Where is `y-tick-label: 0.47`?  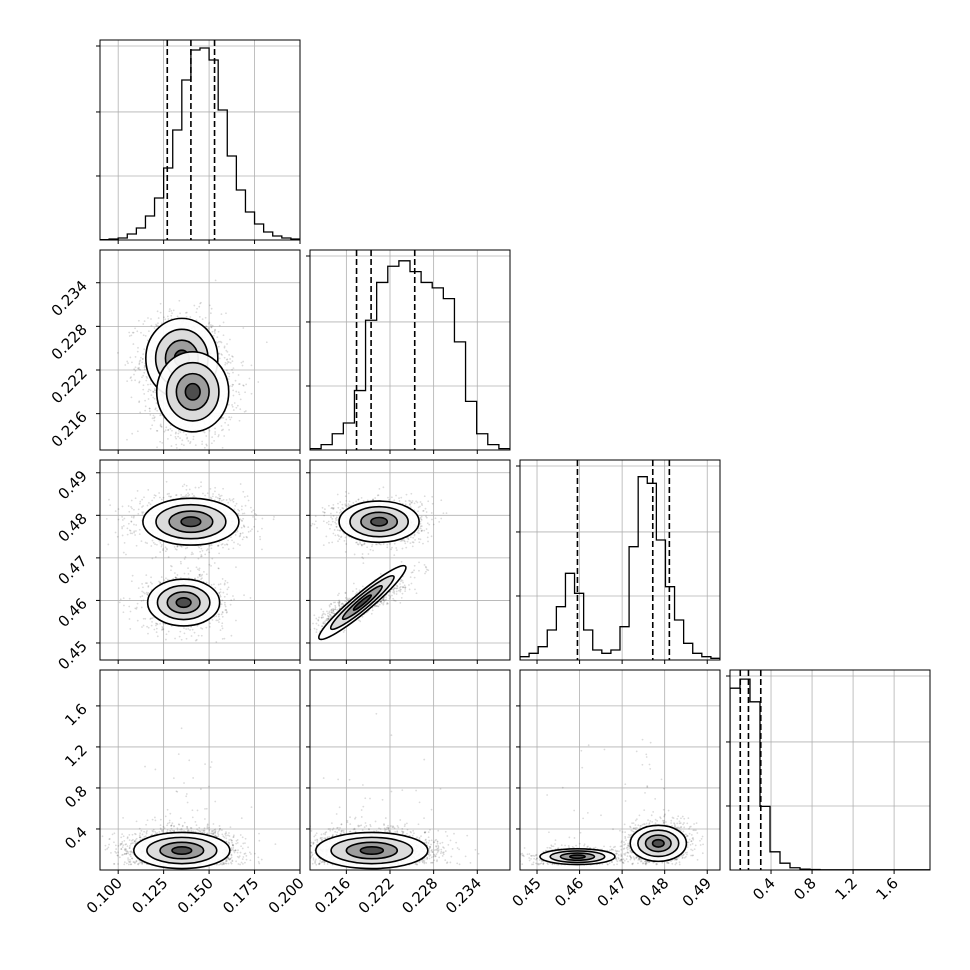 y-tick-label: 0.47 is located at coordinates (72, 570).